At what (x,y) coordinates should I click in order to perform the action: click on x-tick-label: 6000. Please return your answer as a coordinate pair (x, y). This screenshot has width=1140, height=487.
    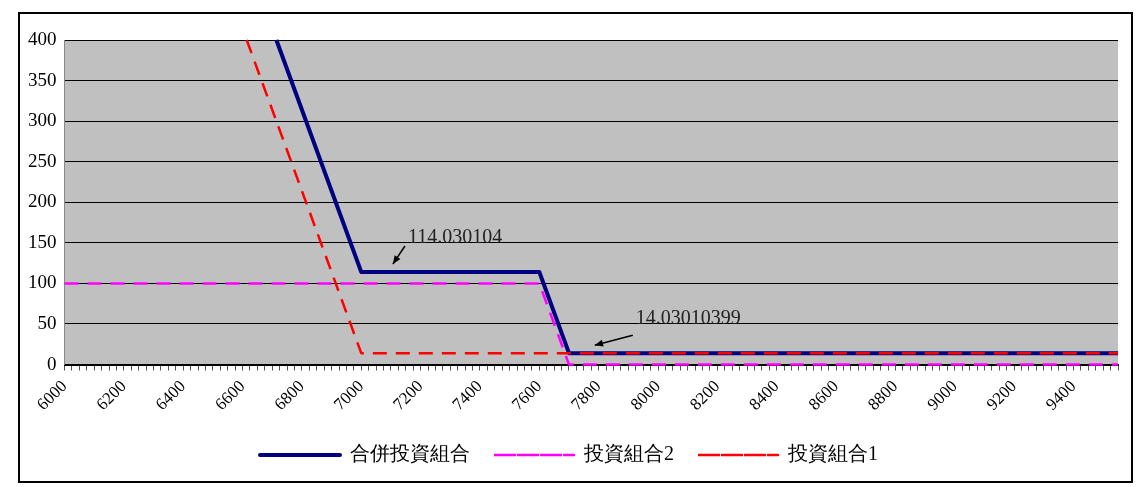
    Looking at the image, I should click on (52, 395).